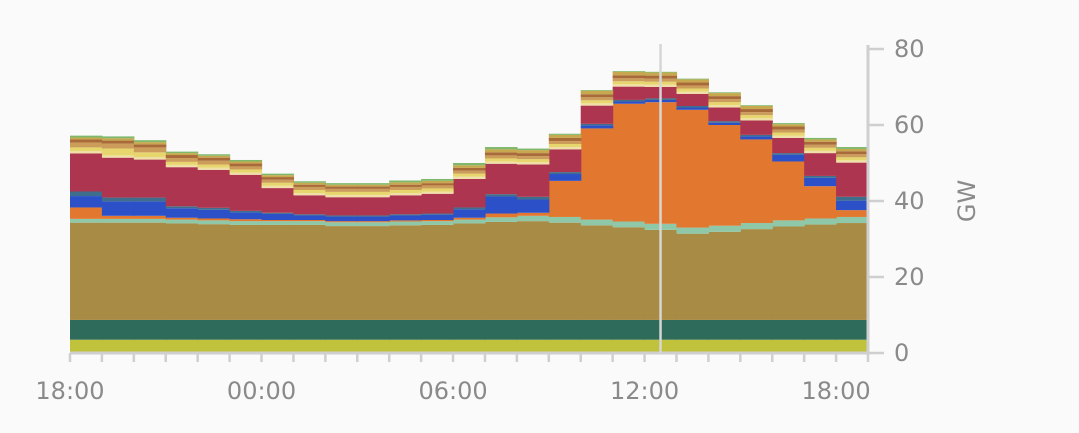 This screenshot has height=433, width=1079. What do you see at coordinates (835, 391) in the screenshot?
I see `x-tick-label: 18:00` at bounding box center [835, 391].